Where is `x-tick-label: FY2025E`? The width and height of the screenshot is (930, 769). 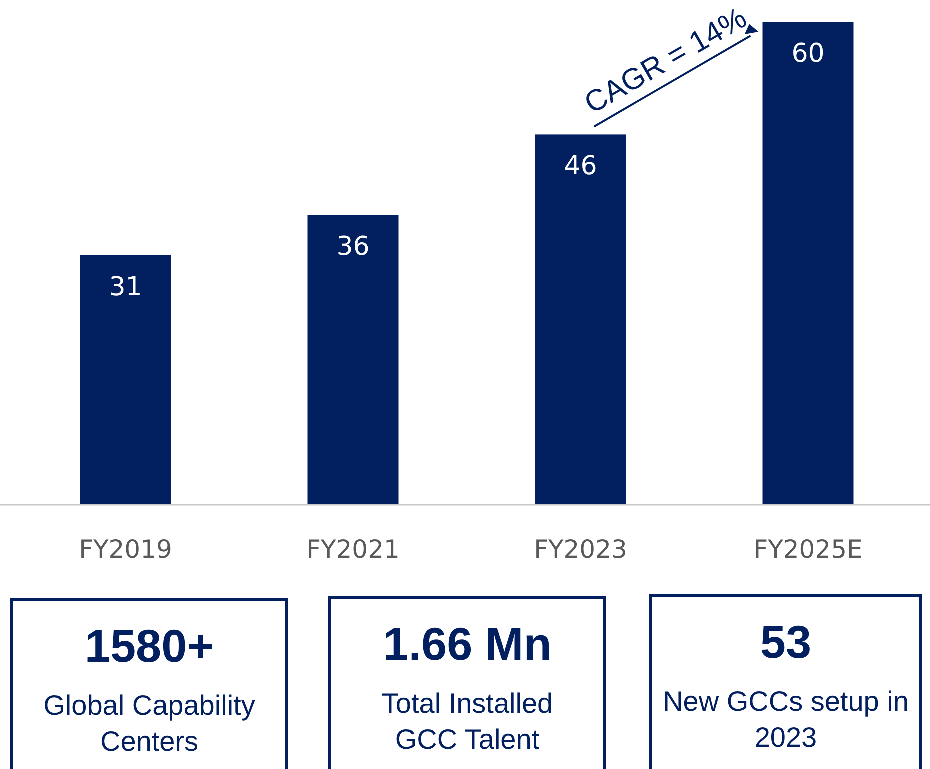
x-tick-label: FY2025E is located at coordinates (808, 549).